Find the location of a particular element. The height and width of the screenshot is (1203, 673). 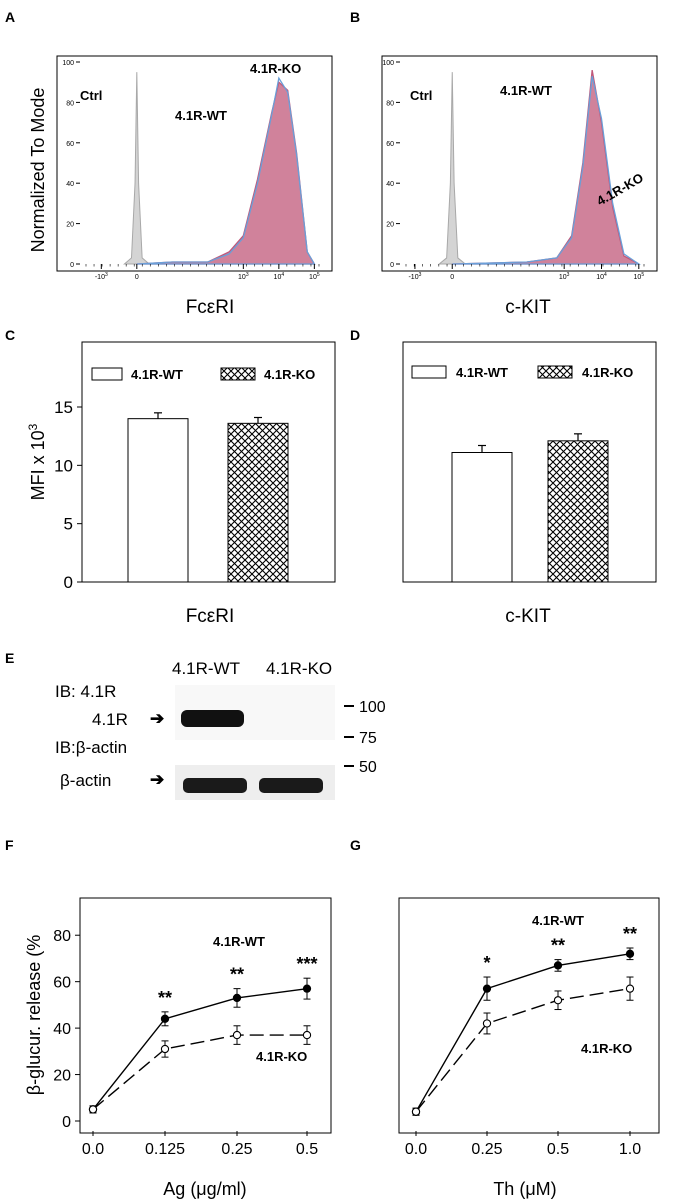

x-tick-label: 0 is located at coordinates (137, 277).